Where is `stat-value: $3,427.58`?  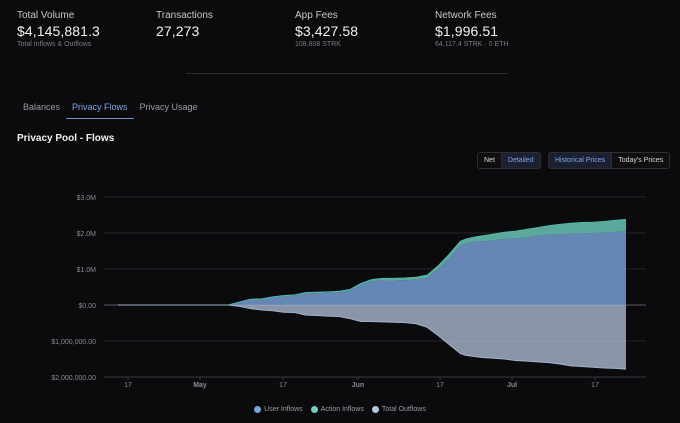 stat-value: $3,427.58 is located at coordinates (327, 31).